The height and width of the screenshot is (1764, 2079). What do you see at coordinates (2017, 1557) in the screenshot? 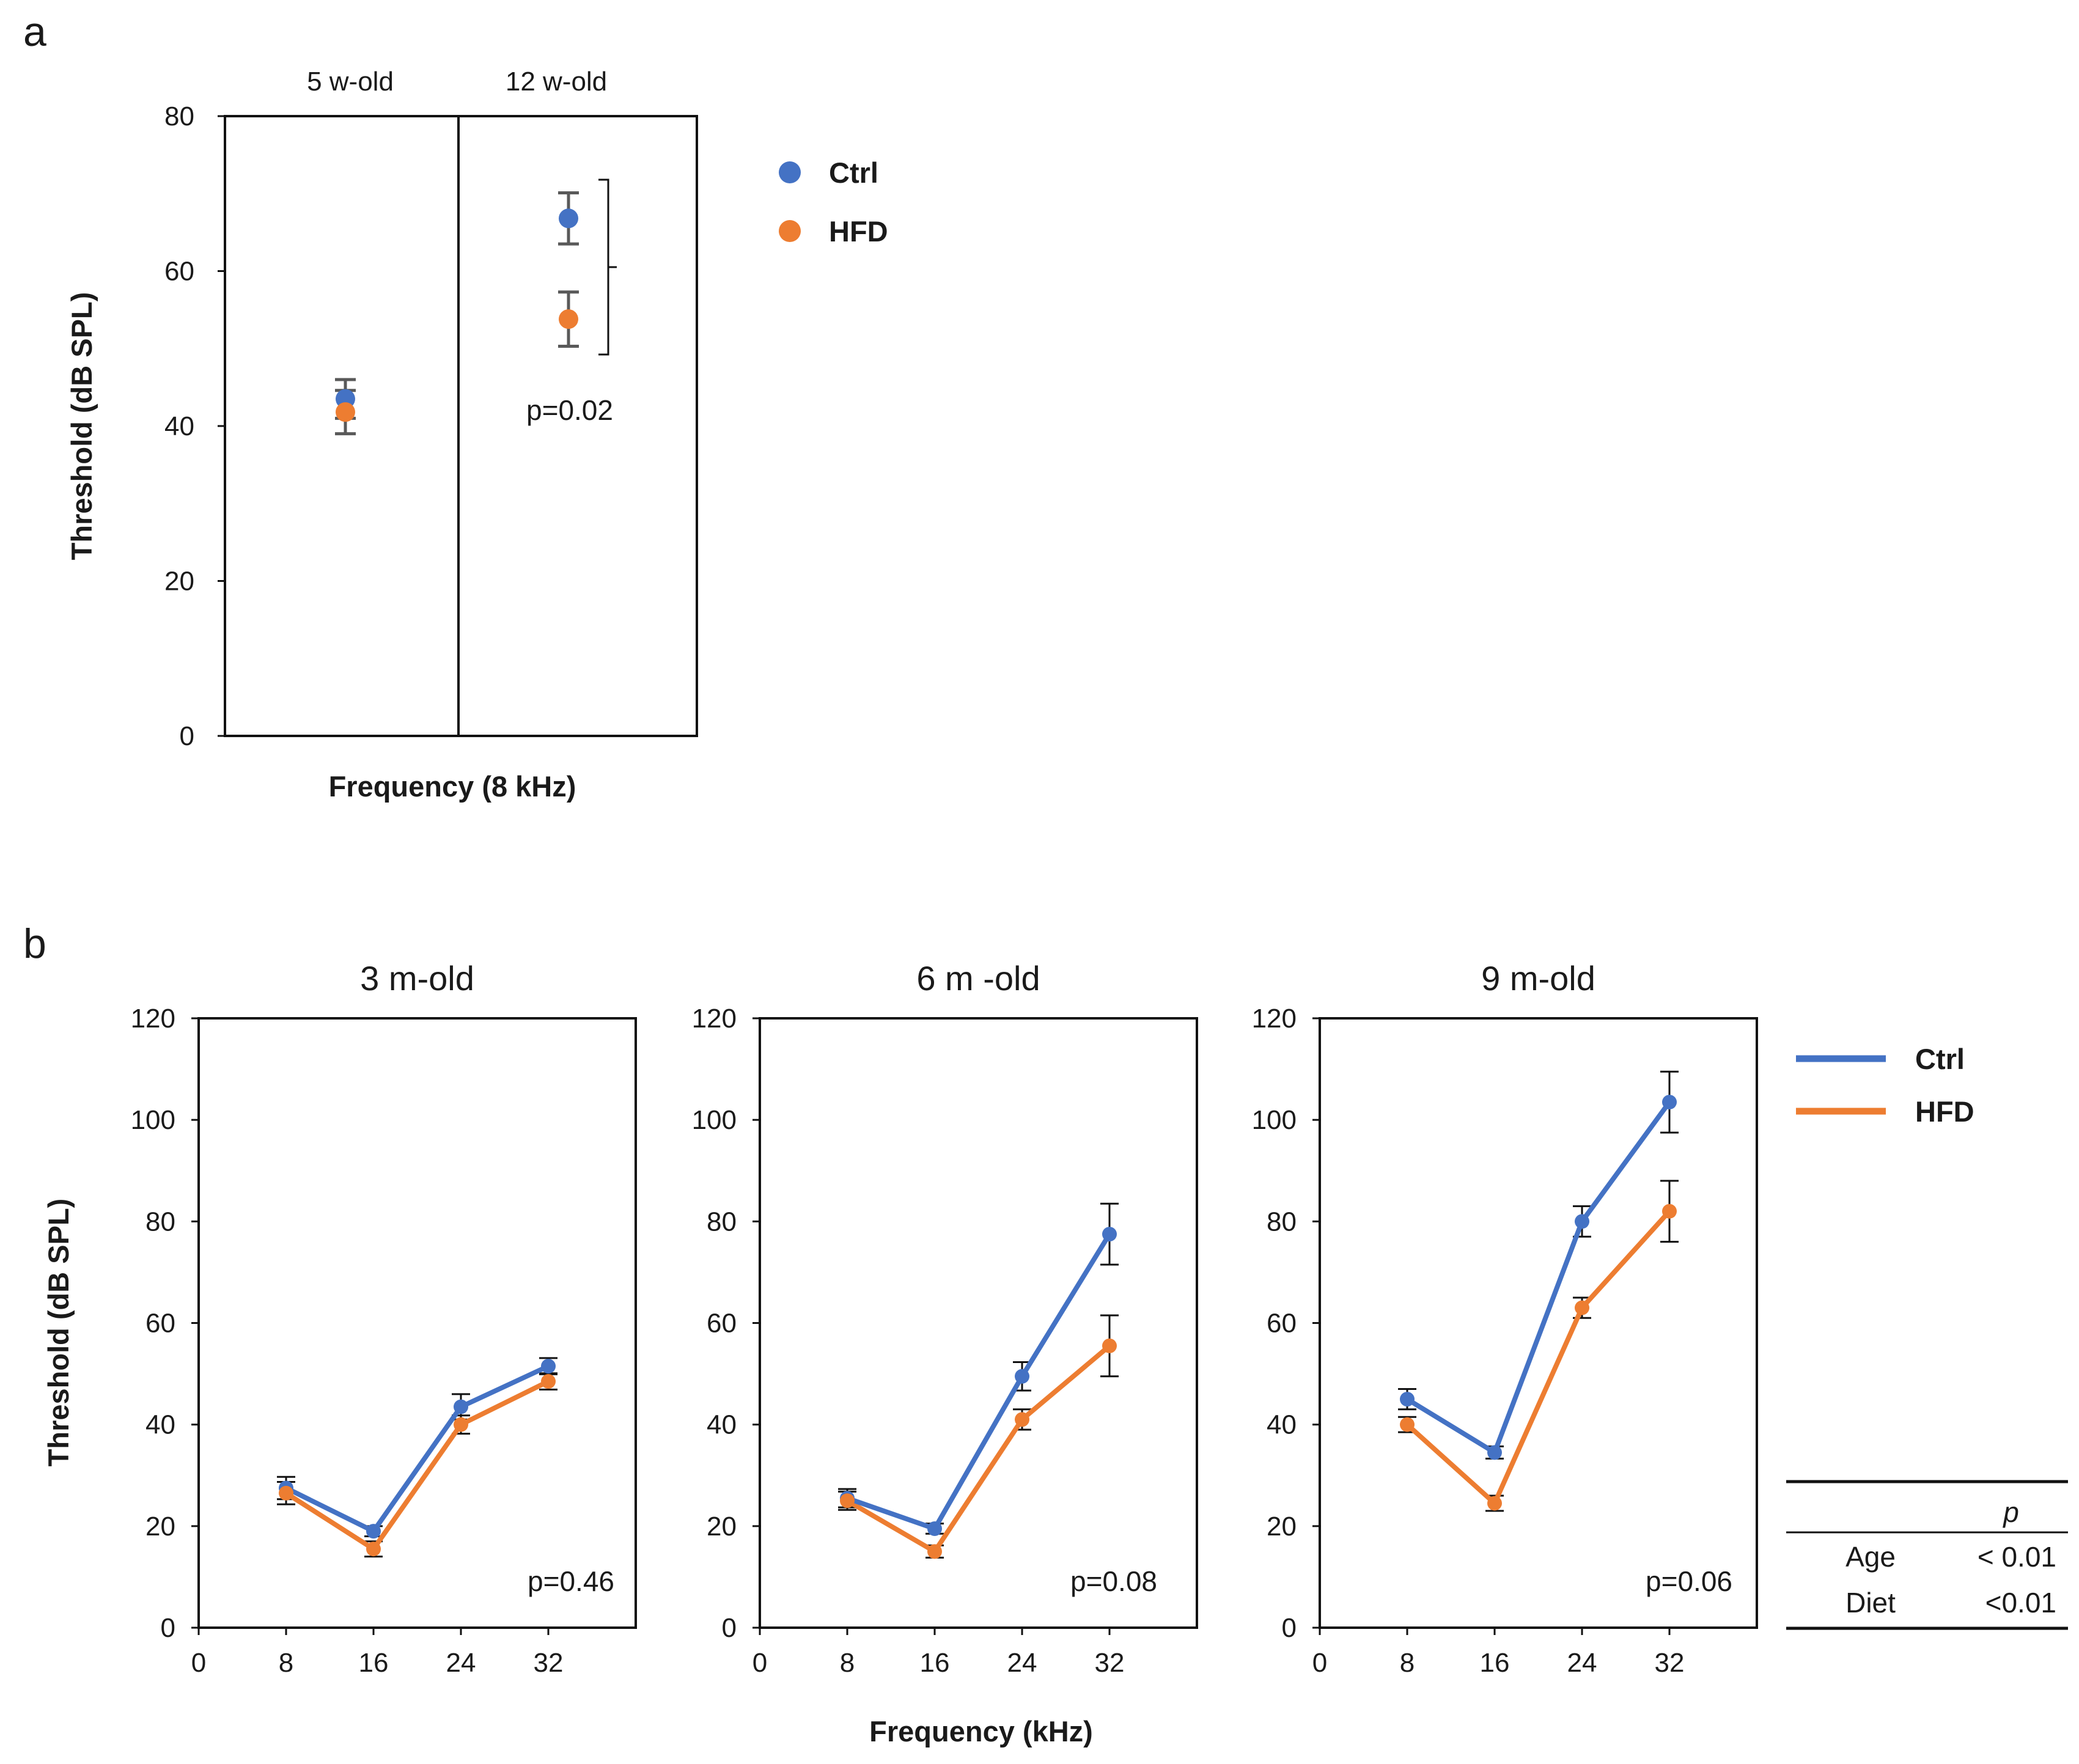
I see `stats-table-row-value: < 0.01` at bounding box center [2017, 1557].